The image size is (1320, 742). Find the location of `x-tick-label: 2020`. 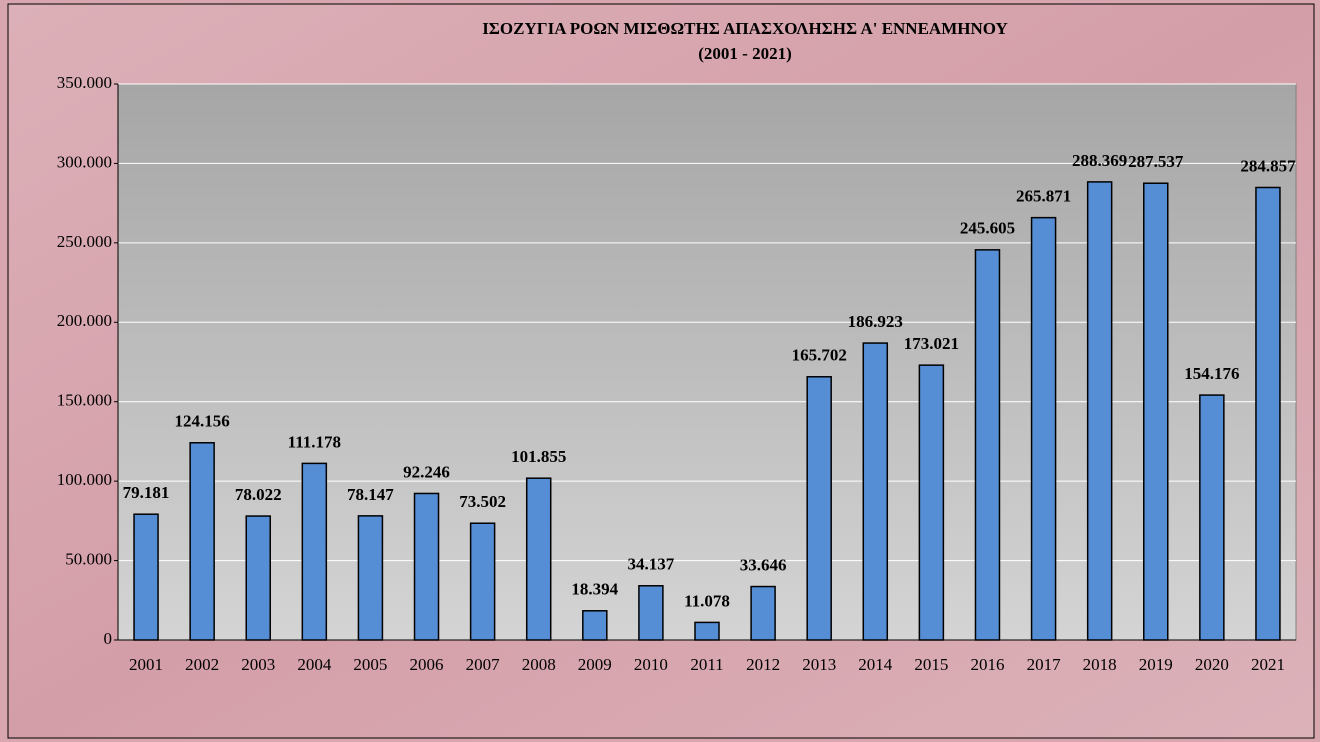

x-tick-label: 2020 is located at coordinates (1212, 664).